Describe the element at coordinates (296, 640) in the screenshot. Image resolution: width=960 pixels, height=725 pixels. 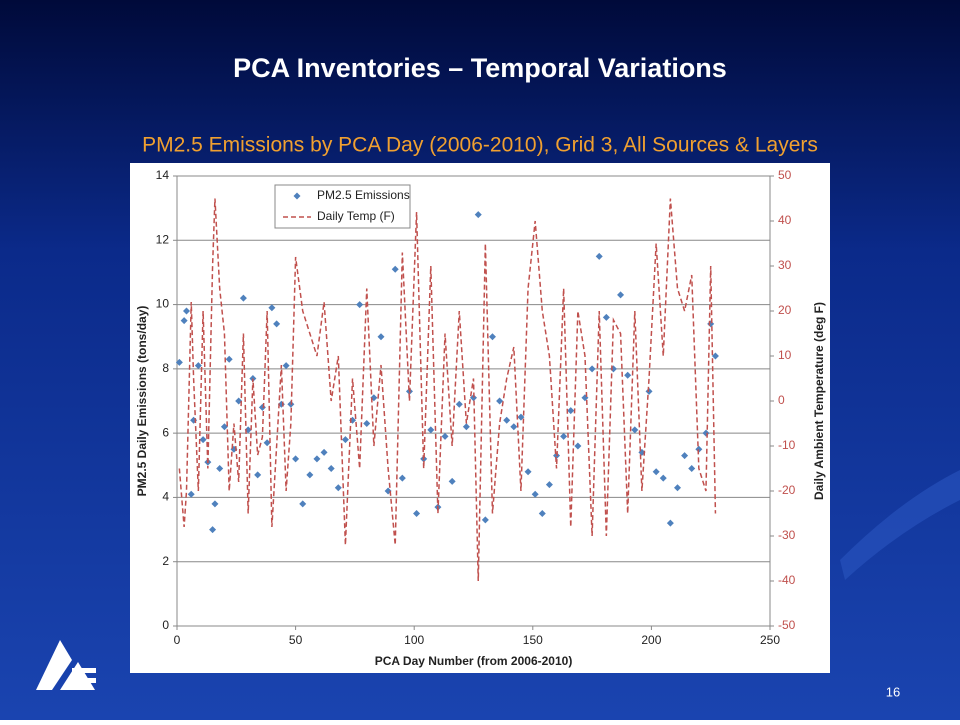
I see `x-tick-label: 50` at that location.